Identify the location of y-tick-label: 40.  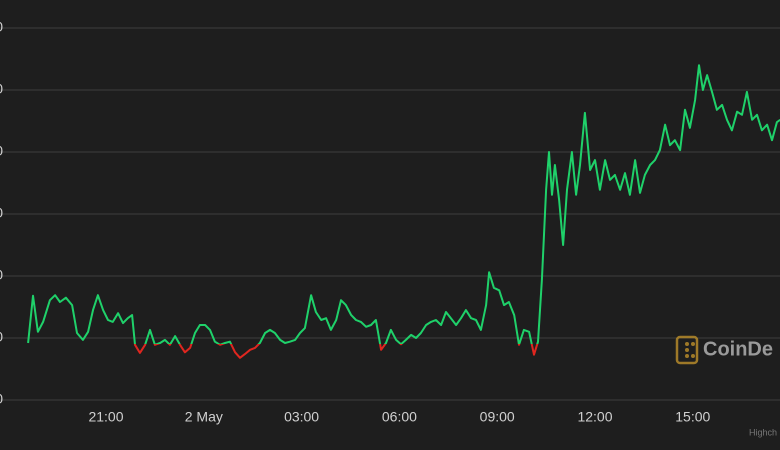
(1, 151).